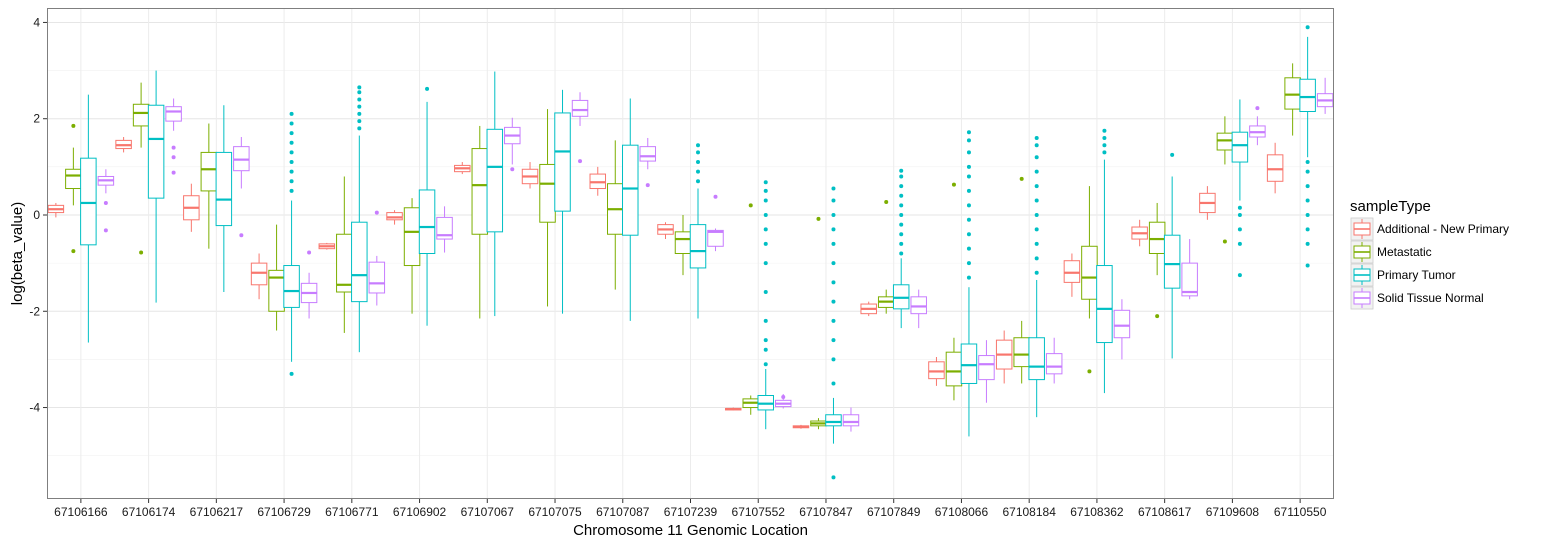  What do you see at coordinates (34, 311) in the screenshot?
I see `y-tick-label: -2` at bounding box center [34, 311].